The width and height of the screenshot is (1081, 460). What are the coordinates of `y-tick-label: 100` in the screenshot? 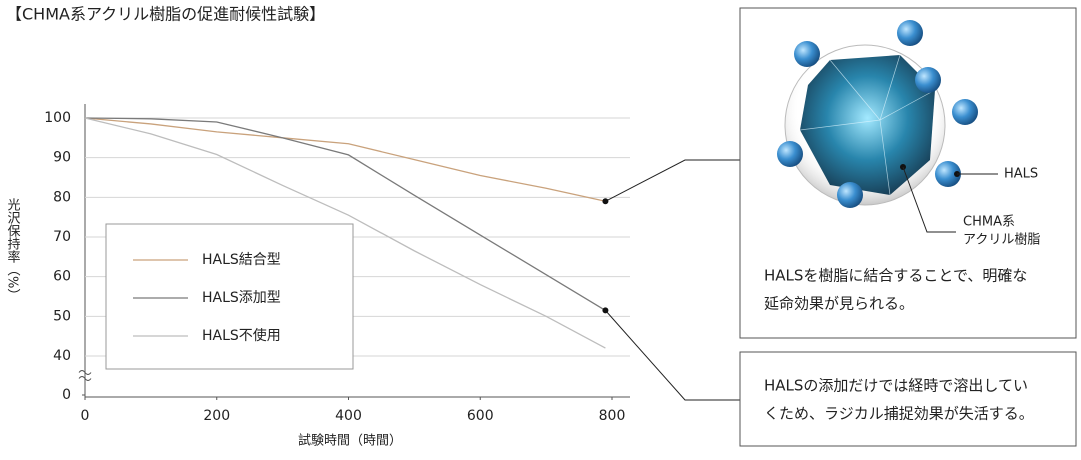 It's located at (57, 118).